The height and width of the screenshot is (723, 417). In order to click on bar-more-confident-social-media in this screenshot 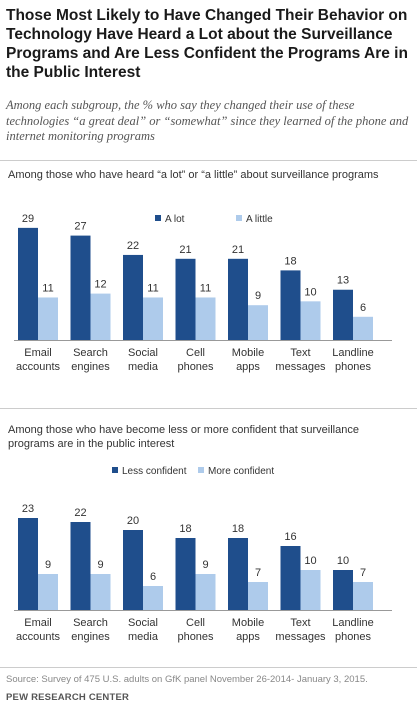, I will do `click(153, 598)`.